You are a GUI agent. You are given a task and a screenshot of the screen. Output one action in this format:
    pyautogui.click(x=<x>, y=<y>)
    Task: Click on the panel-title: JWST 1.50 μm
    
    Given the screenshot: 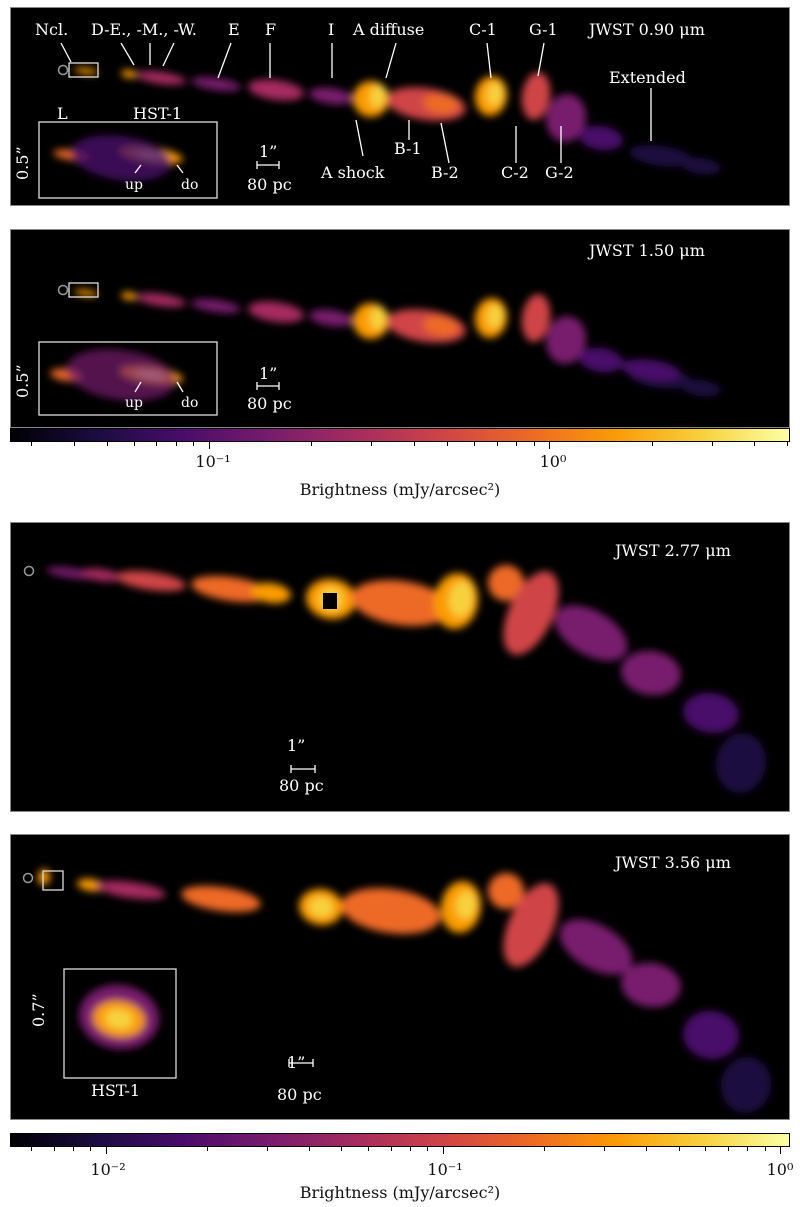 What is the action you would take?
    pyautogui.click(x=647, y=250)
    